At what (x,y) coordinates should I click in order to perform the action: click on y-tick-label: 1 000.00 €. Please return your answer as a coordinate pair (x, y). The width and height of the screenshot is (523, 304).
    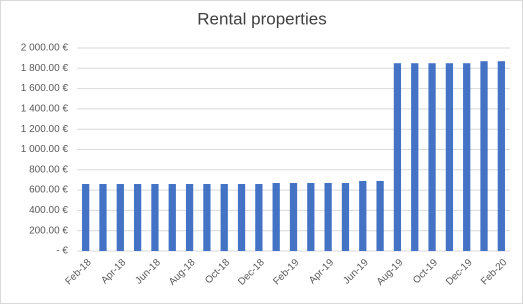
    Looking at the image, I should click on (45, 149).